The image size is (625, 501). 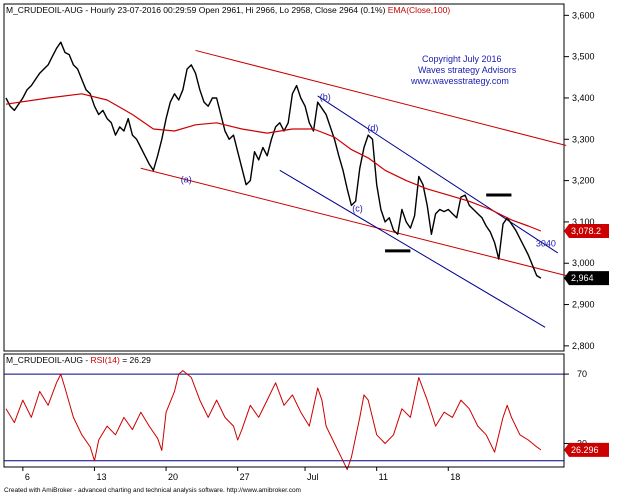 I want to click on header-ema-label: EMA(Close,100), so click(x=419, y=10).